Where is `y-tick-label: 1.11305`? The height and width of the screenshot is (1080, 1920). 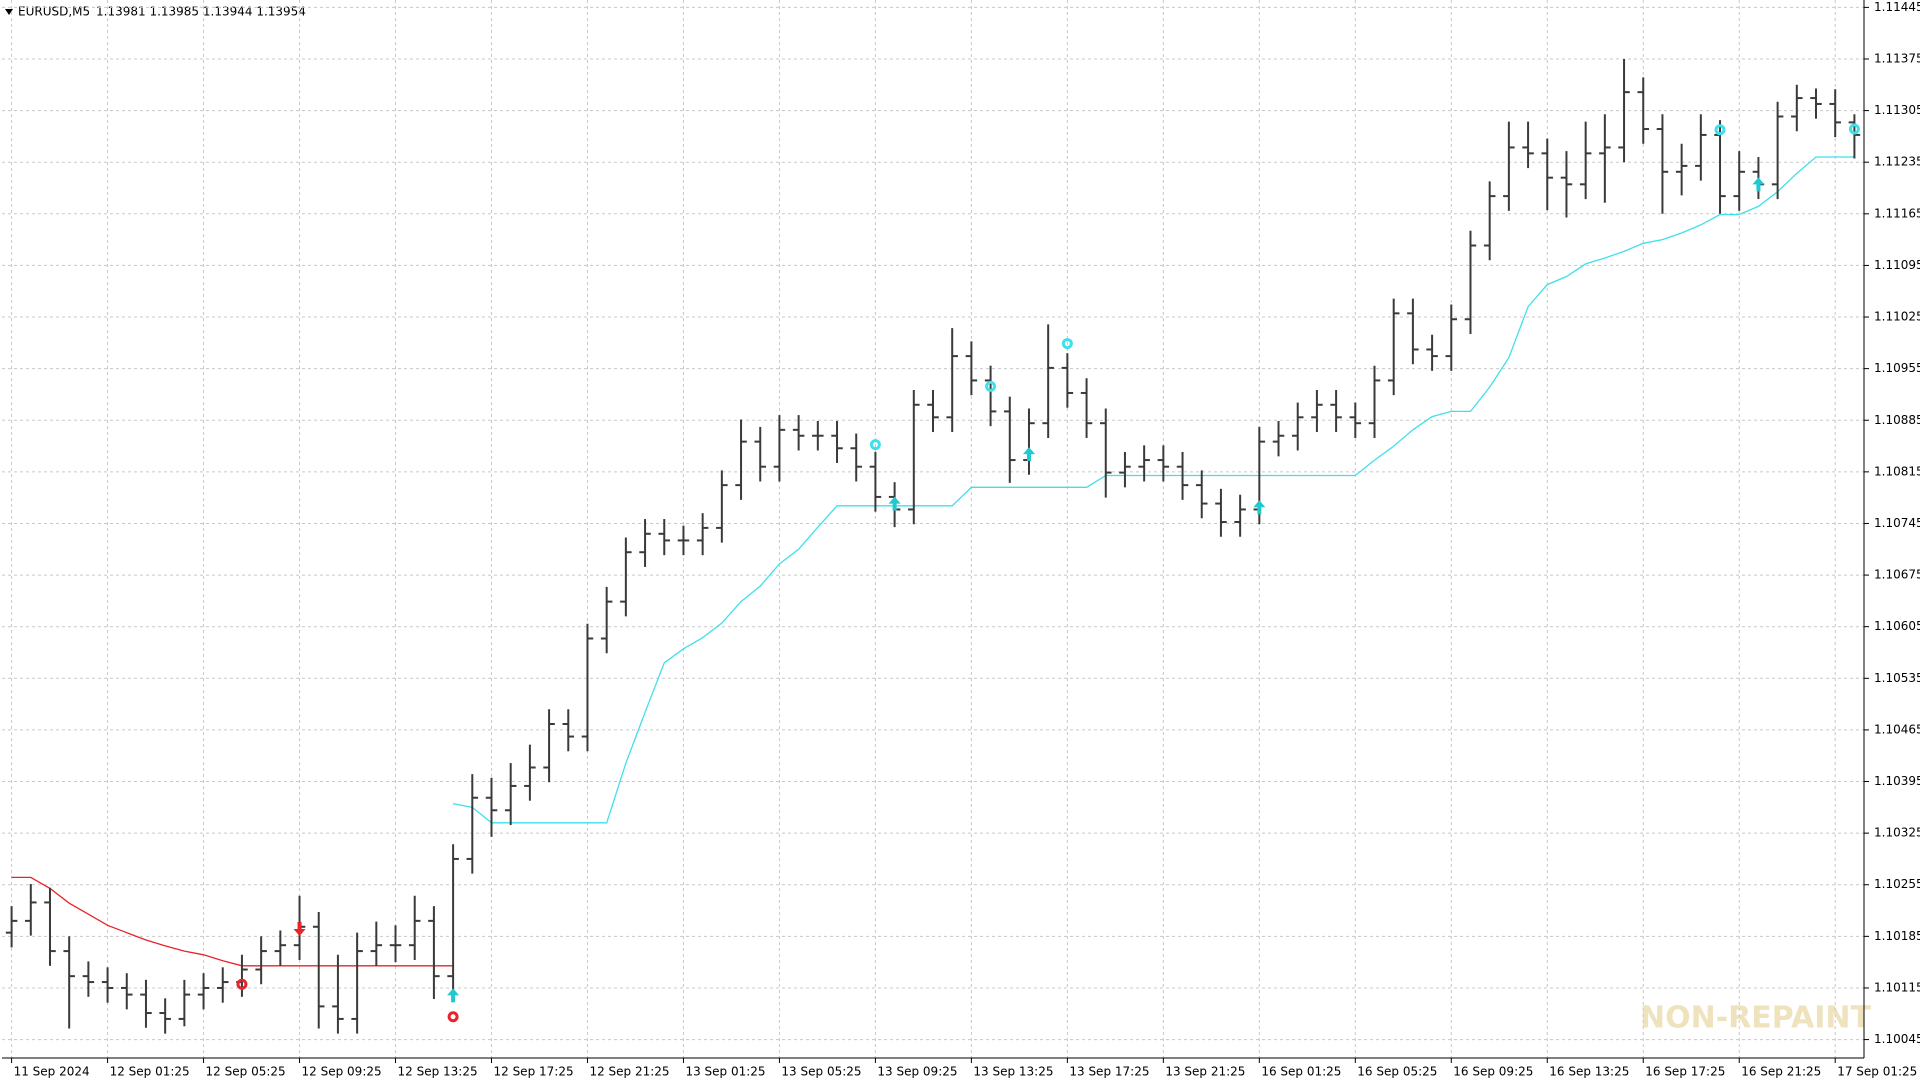 y-tick-label: 1.11305 is located at coordinates (1897, 110).